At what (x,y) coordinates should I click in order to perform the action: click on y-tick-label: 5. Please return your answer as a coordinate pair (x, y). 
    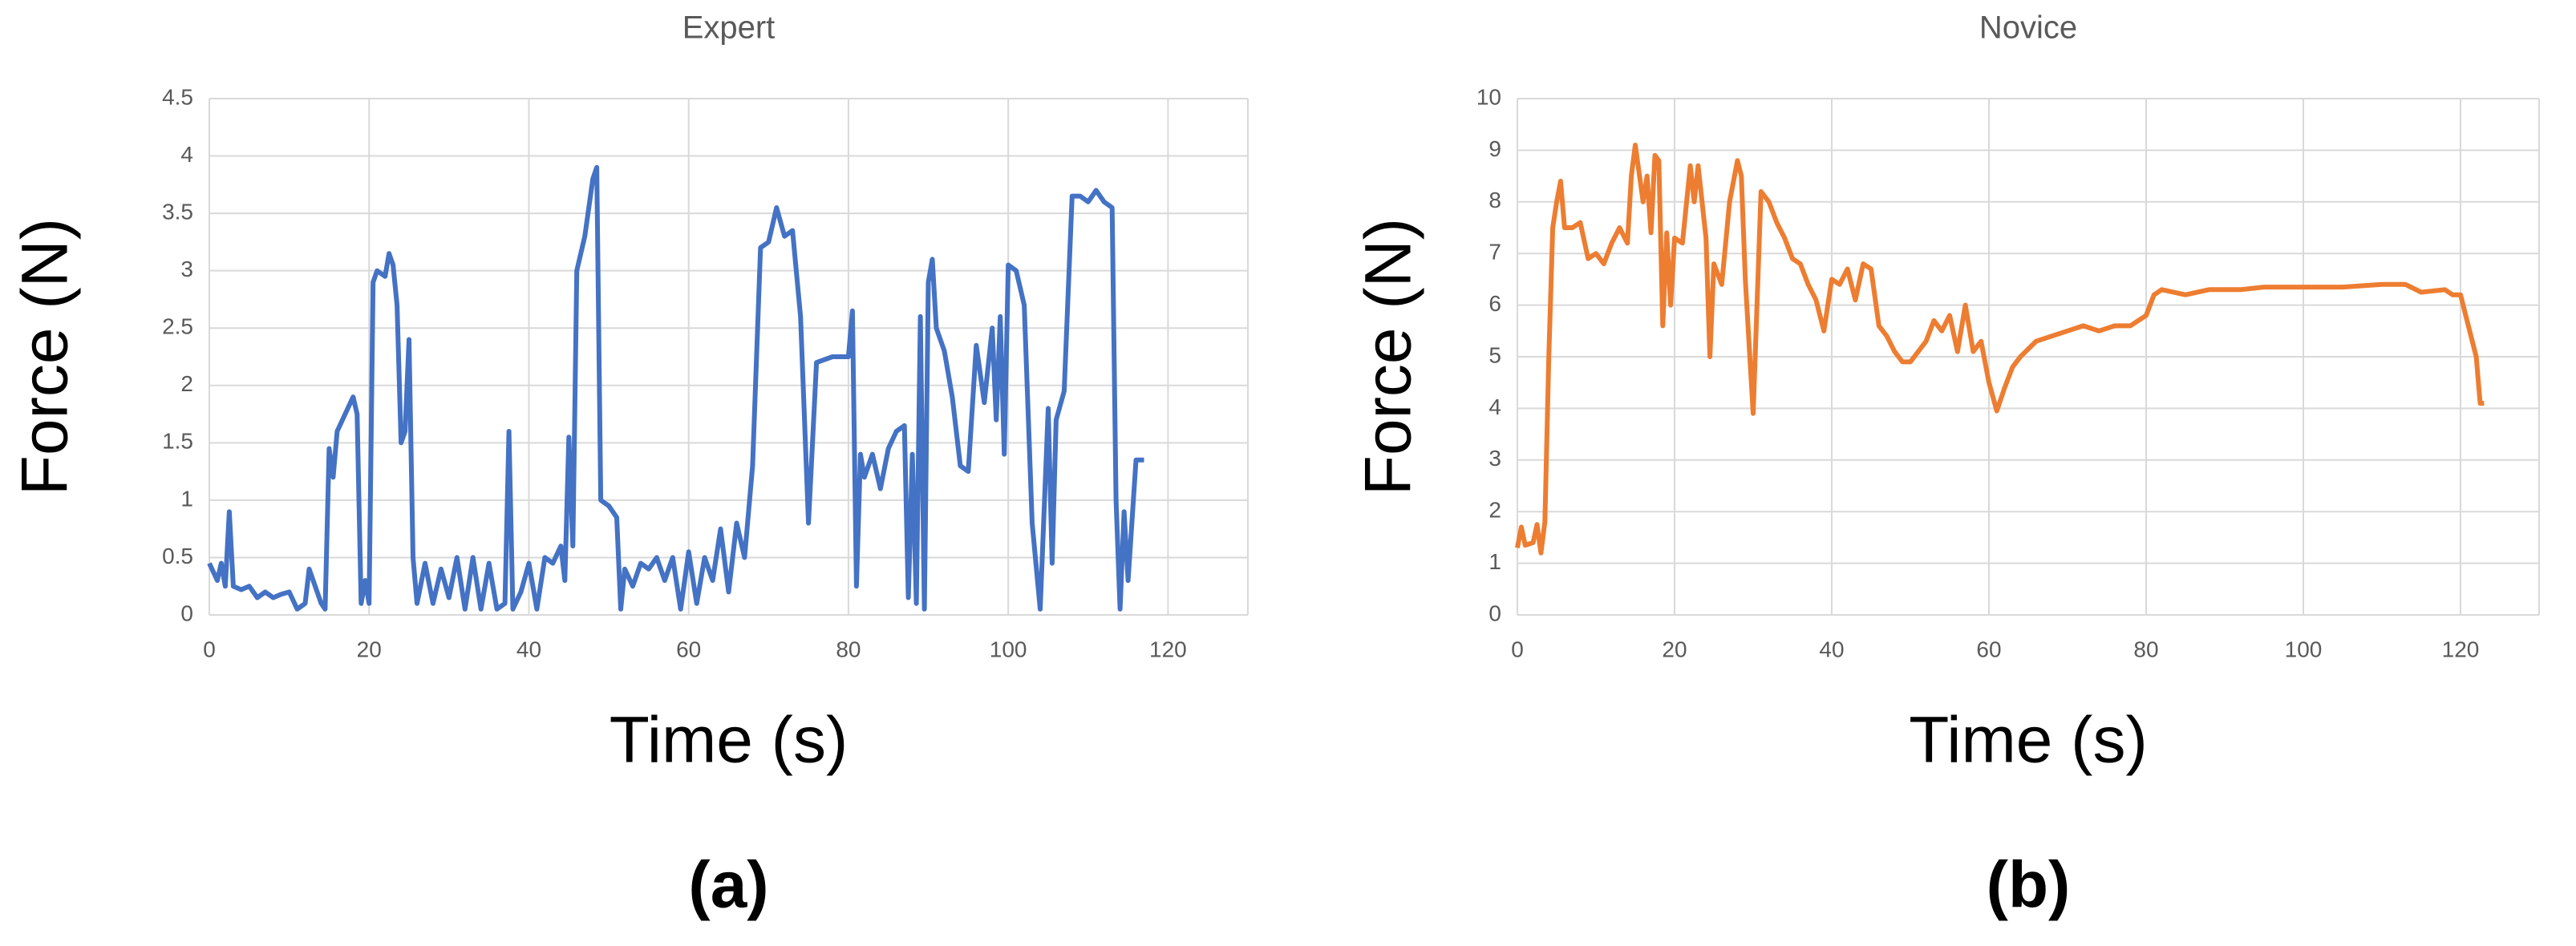
    Looking at the image, I should click on (1494, 354).